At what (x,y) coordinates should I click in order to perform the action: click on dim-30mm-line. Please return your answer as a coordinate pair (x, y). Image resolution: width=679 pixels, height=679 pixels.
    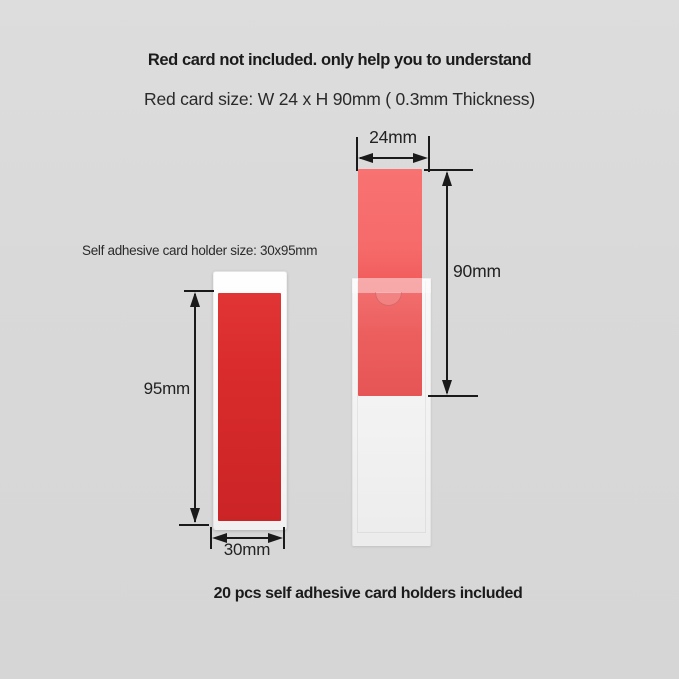
    Looking at the image, I should click on (247, 538).